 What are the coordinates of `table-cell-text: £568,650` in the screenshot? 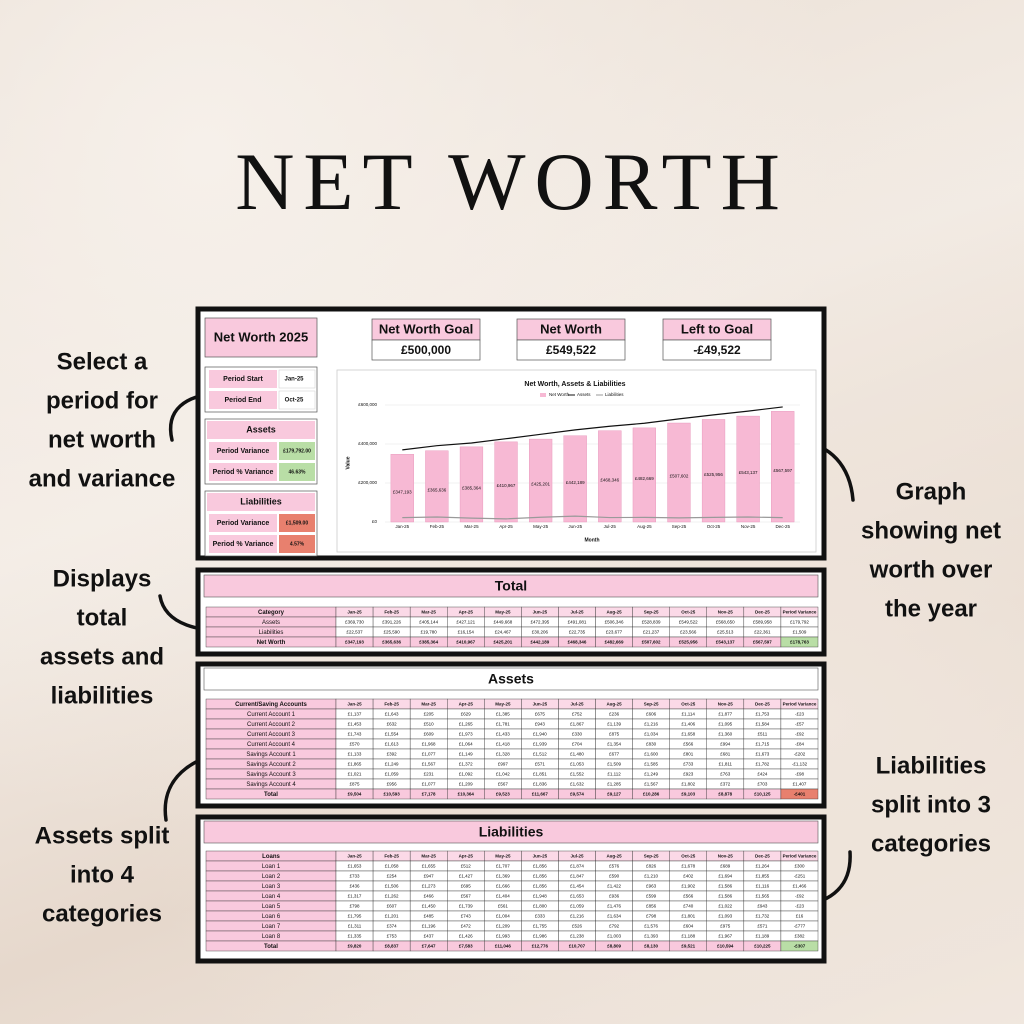 It's located at (725, 622).